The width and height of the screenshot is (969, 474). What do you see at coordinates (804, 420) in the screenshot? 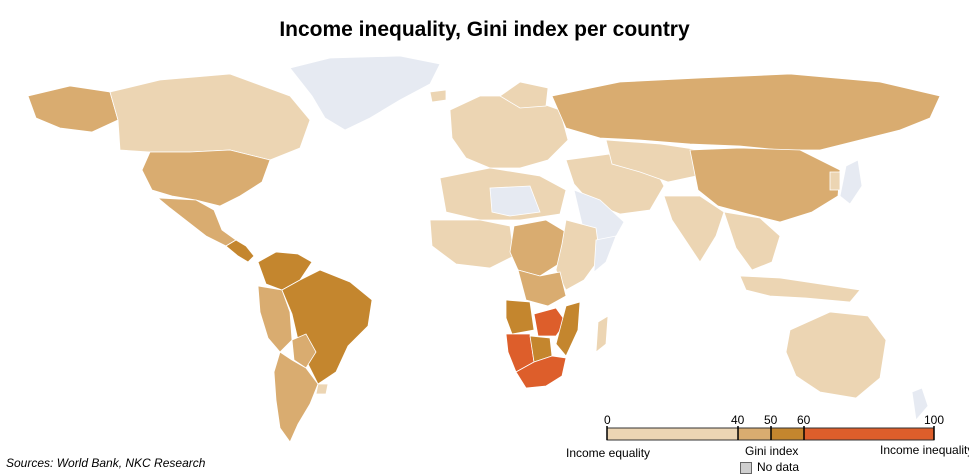
I see `legend-tick-label-60: 60` at bounding box center [804, 420].